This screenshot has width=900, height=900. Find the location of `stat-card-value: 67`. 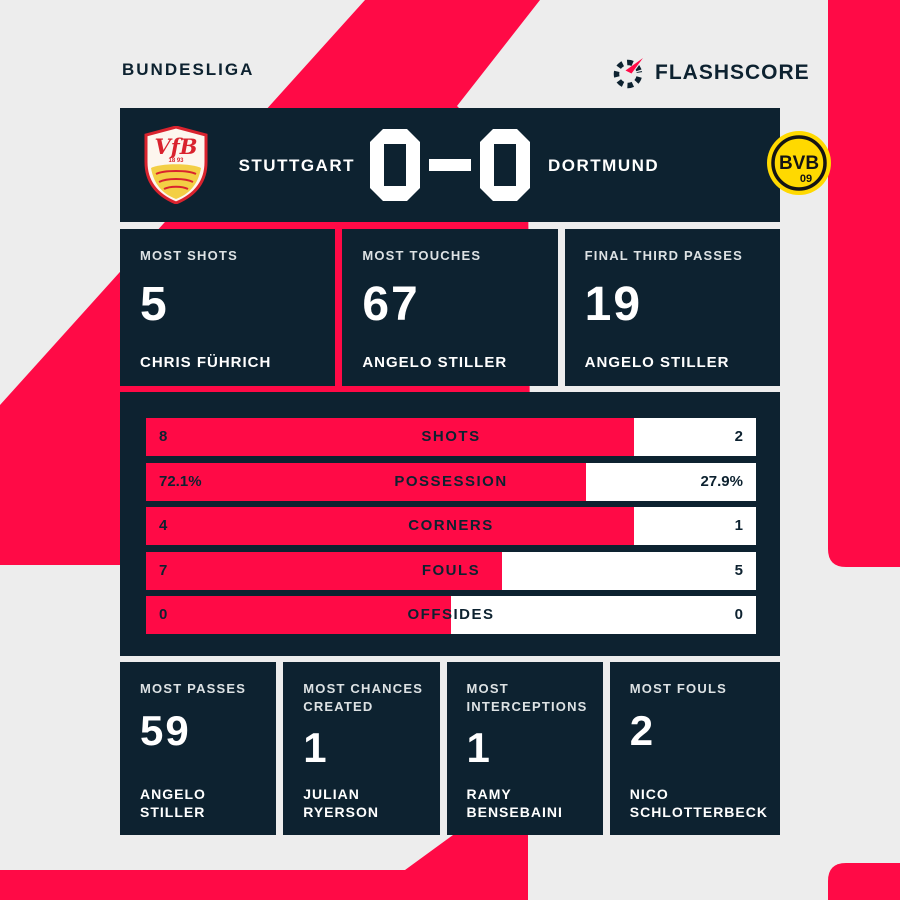

stat-card-value: 67 is located at coordinates (391, 304).